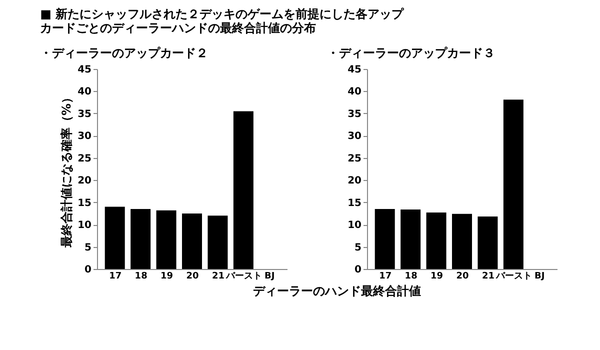 The image size is (600, 350). What do you see at coordinates (411, 53) in the screenshot?
I see `chart-subtitle: ・ディーラーのアップカード３` at bounding box center [411, 53].